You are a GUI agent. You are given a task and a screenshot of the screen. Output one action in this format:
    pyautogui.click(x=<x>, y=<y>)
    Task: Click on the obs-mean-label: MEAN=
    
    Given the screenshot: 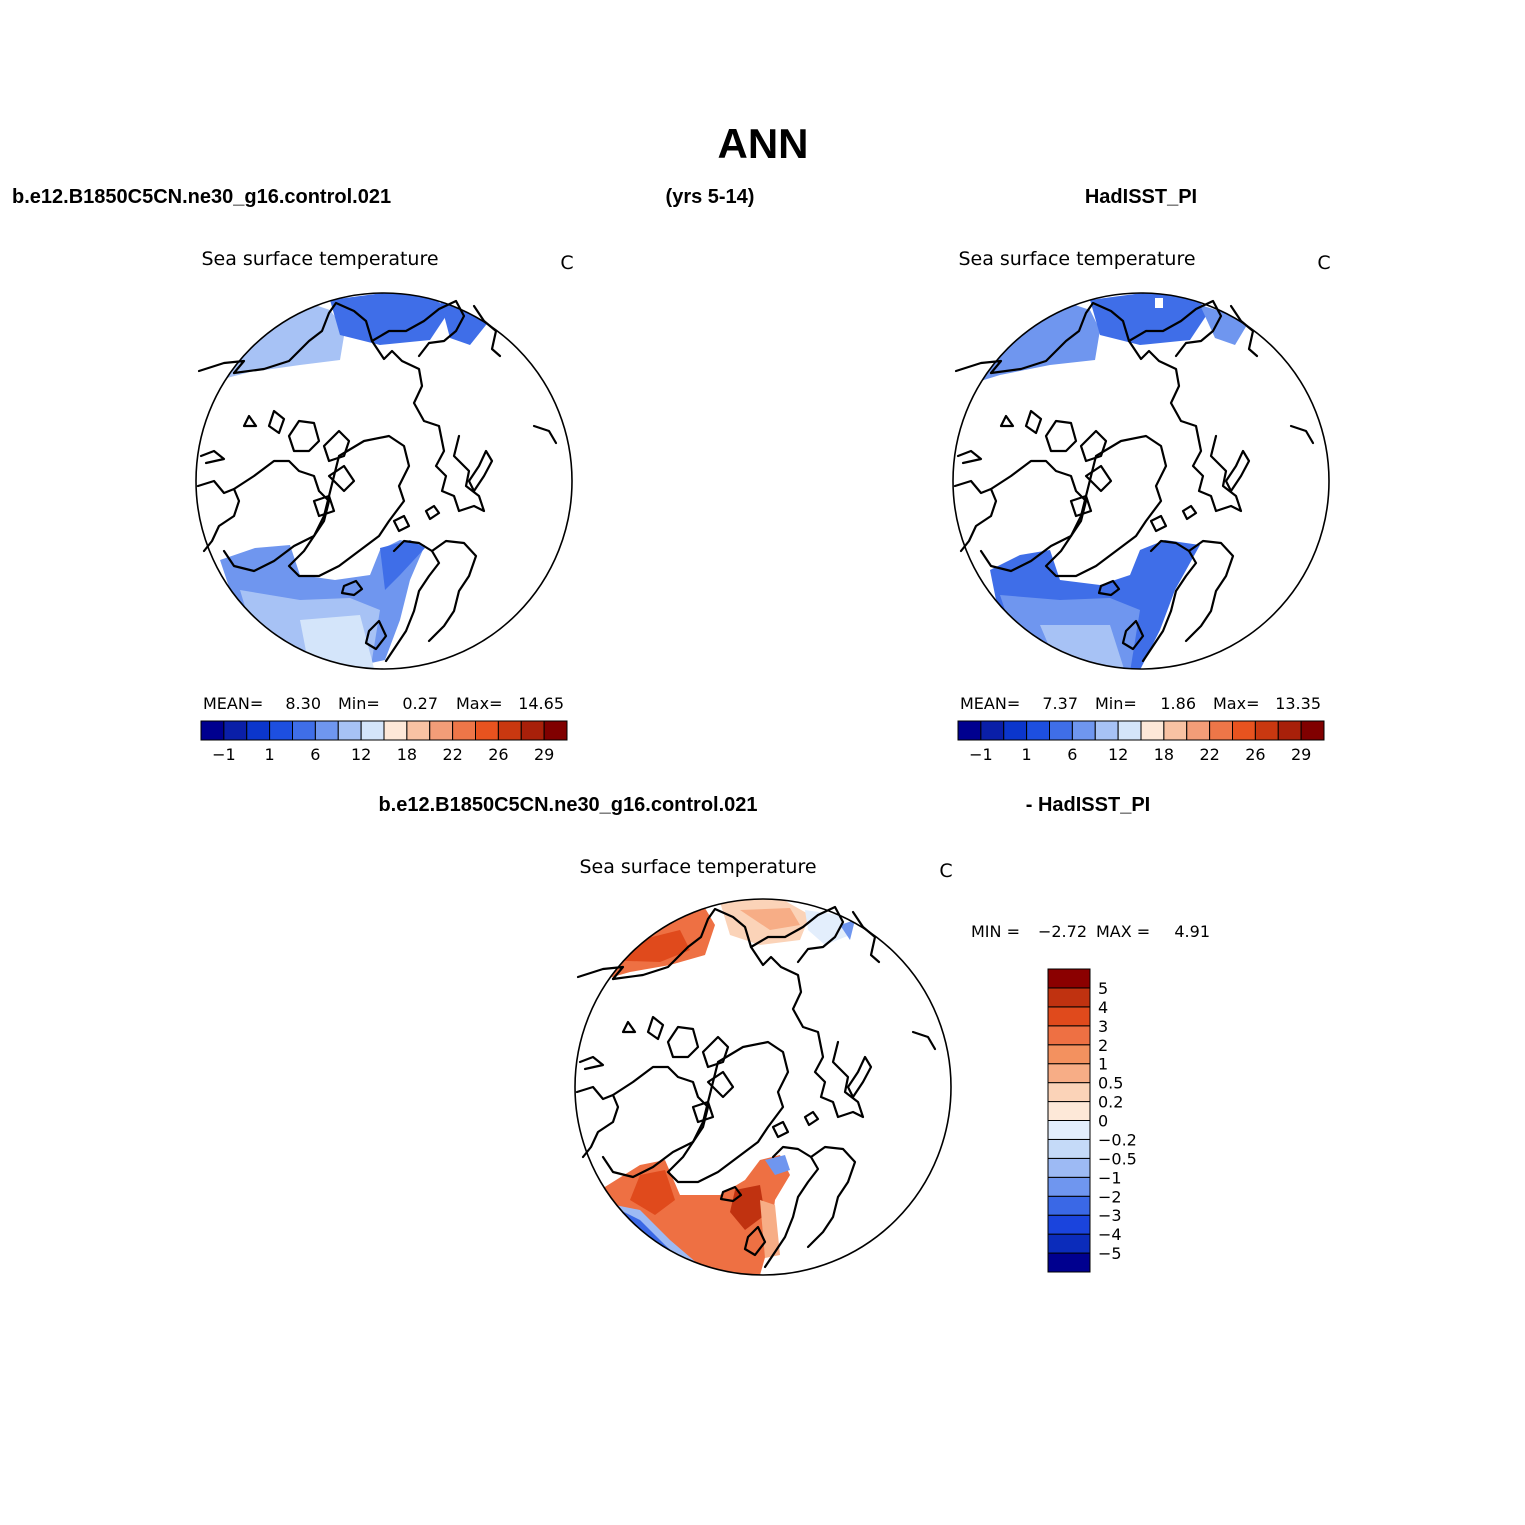 What is the action you would take?
    pyautogui.click(x=990, y=703)
    